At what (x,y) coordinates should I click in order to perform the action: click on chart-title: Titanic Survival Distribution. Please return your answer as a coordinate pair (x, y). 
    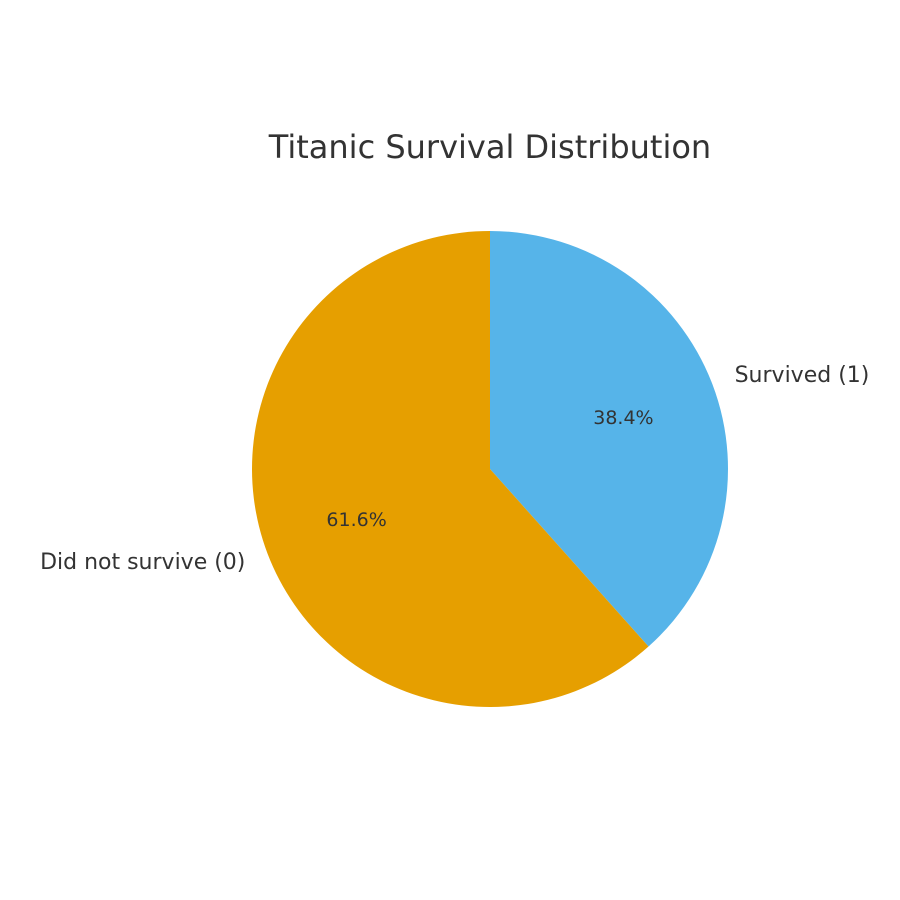
    Looking at the image, I should click on (489, 147).